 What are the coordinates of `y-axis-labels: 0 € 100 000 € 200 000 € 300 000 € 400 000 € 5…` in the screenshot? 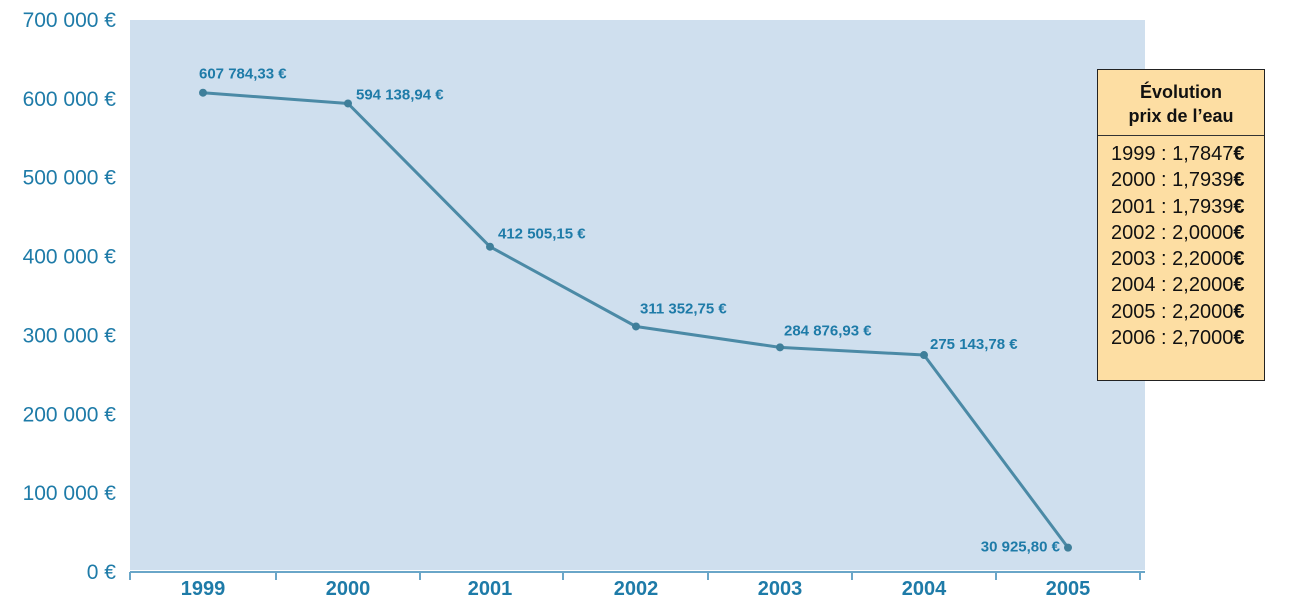 It's located at (70, 296).